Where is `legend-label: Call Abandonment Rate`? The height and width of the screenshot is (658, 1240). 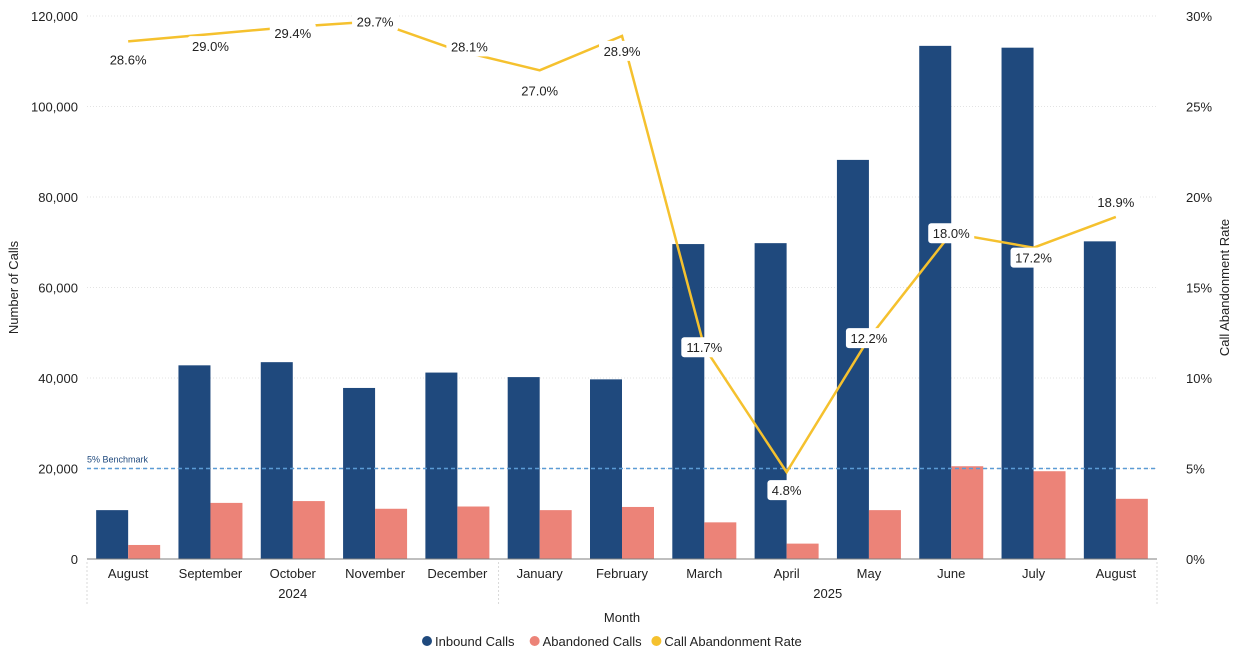
legend-label: Call Abandonment Rate is located at coordinates (732, 641).